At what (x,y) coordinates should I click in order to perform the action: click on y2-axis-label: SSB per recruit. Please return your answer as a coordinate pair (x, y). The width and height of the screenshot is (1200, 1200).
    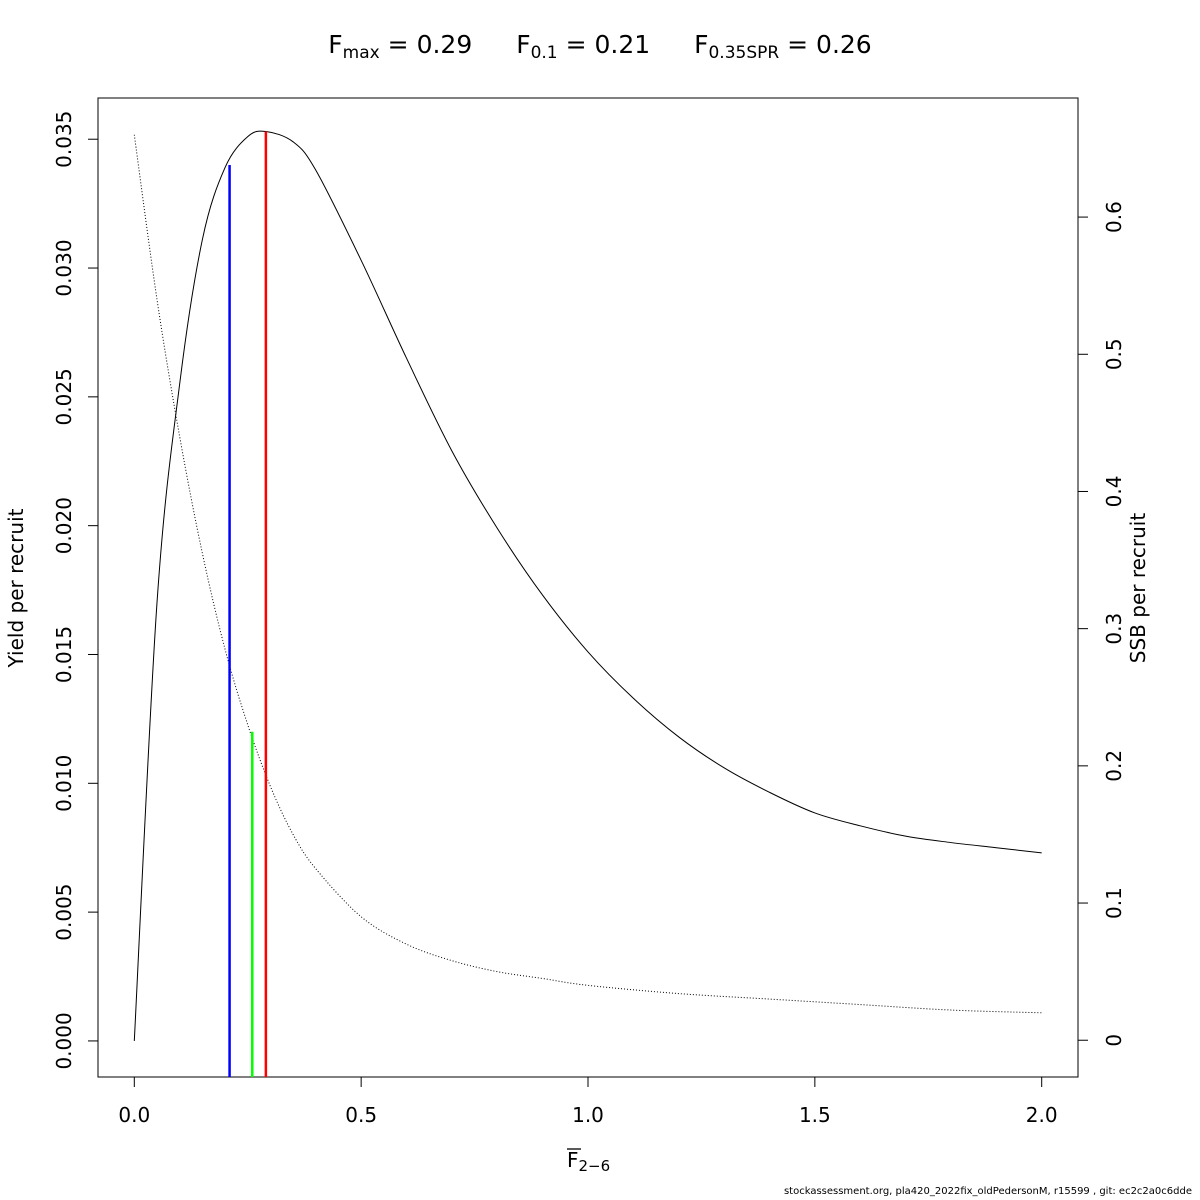
    Looking at the image, I should click on (1138, 588).